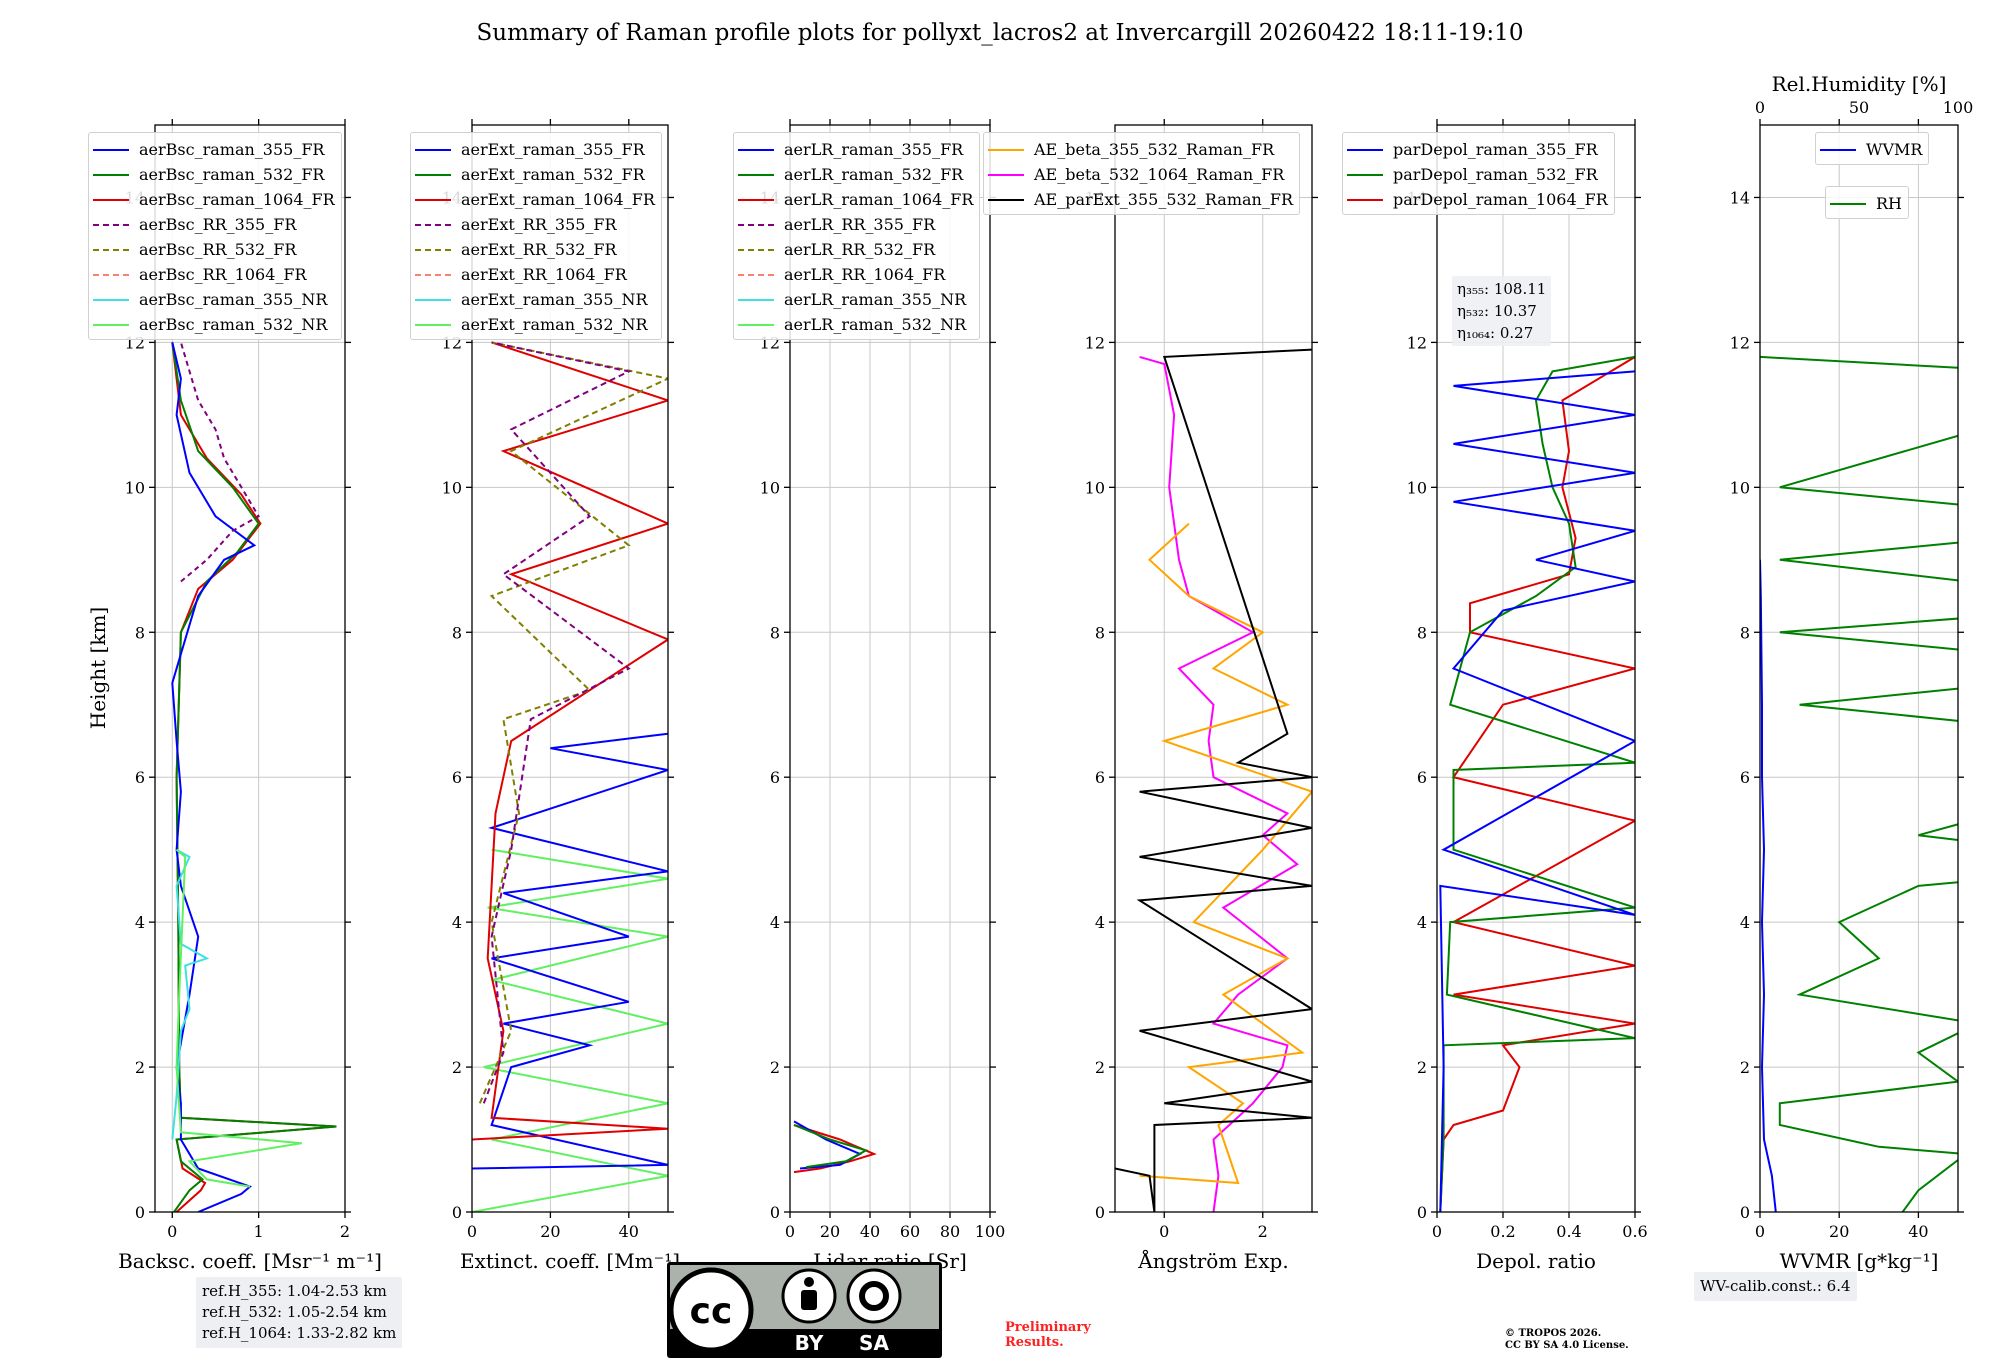 This screenshot has height=1362, width=2000. Describe the element at coordinates (535, 174) in the screenshot. I see `legend-entry: aerExt_raman_532_FR` at that location.